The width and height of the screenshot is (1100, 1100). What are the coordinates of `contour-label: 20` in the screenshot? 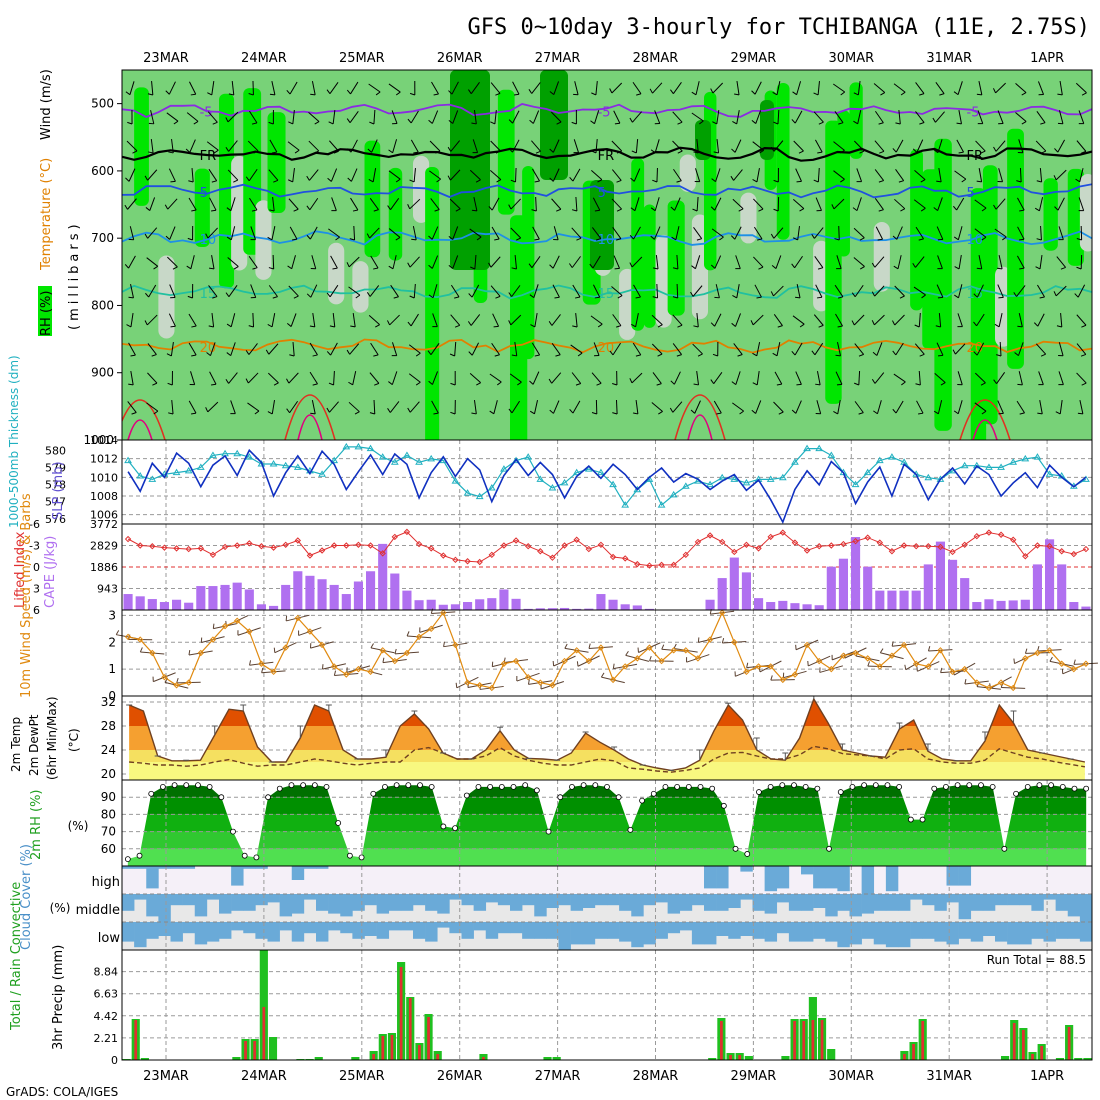 It's located at (606, 348).